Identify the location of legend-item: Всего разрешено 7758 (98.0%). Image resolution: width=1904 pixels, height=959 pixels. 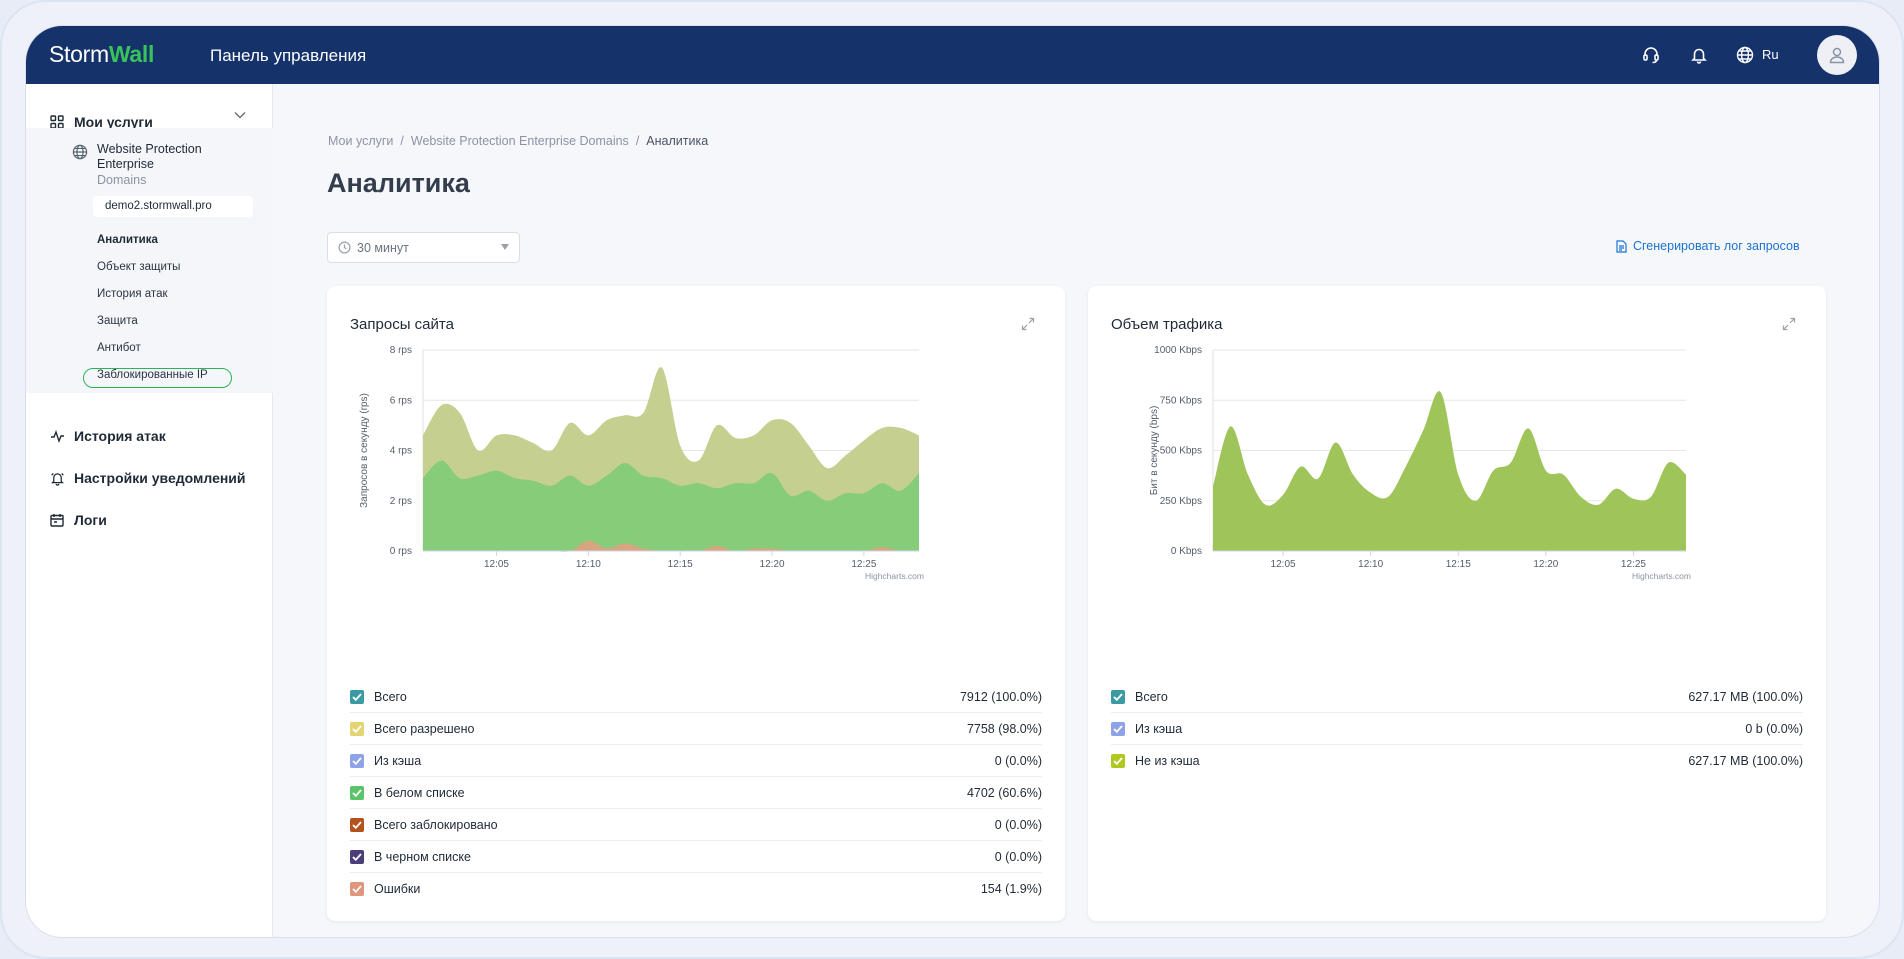
(696, 729).